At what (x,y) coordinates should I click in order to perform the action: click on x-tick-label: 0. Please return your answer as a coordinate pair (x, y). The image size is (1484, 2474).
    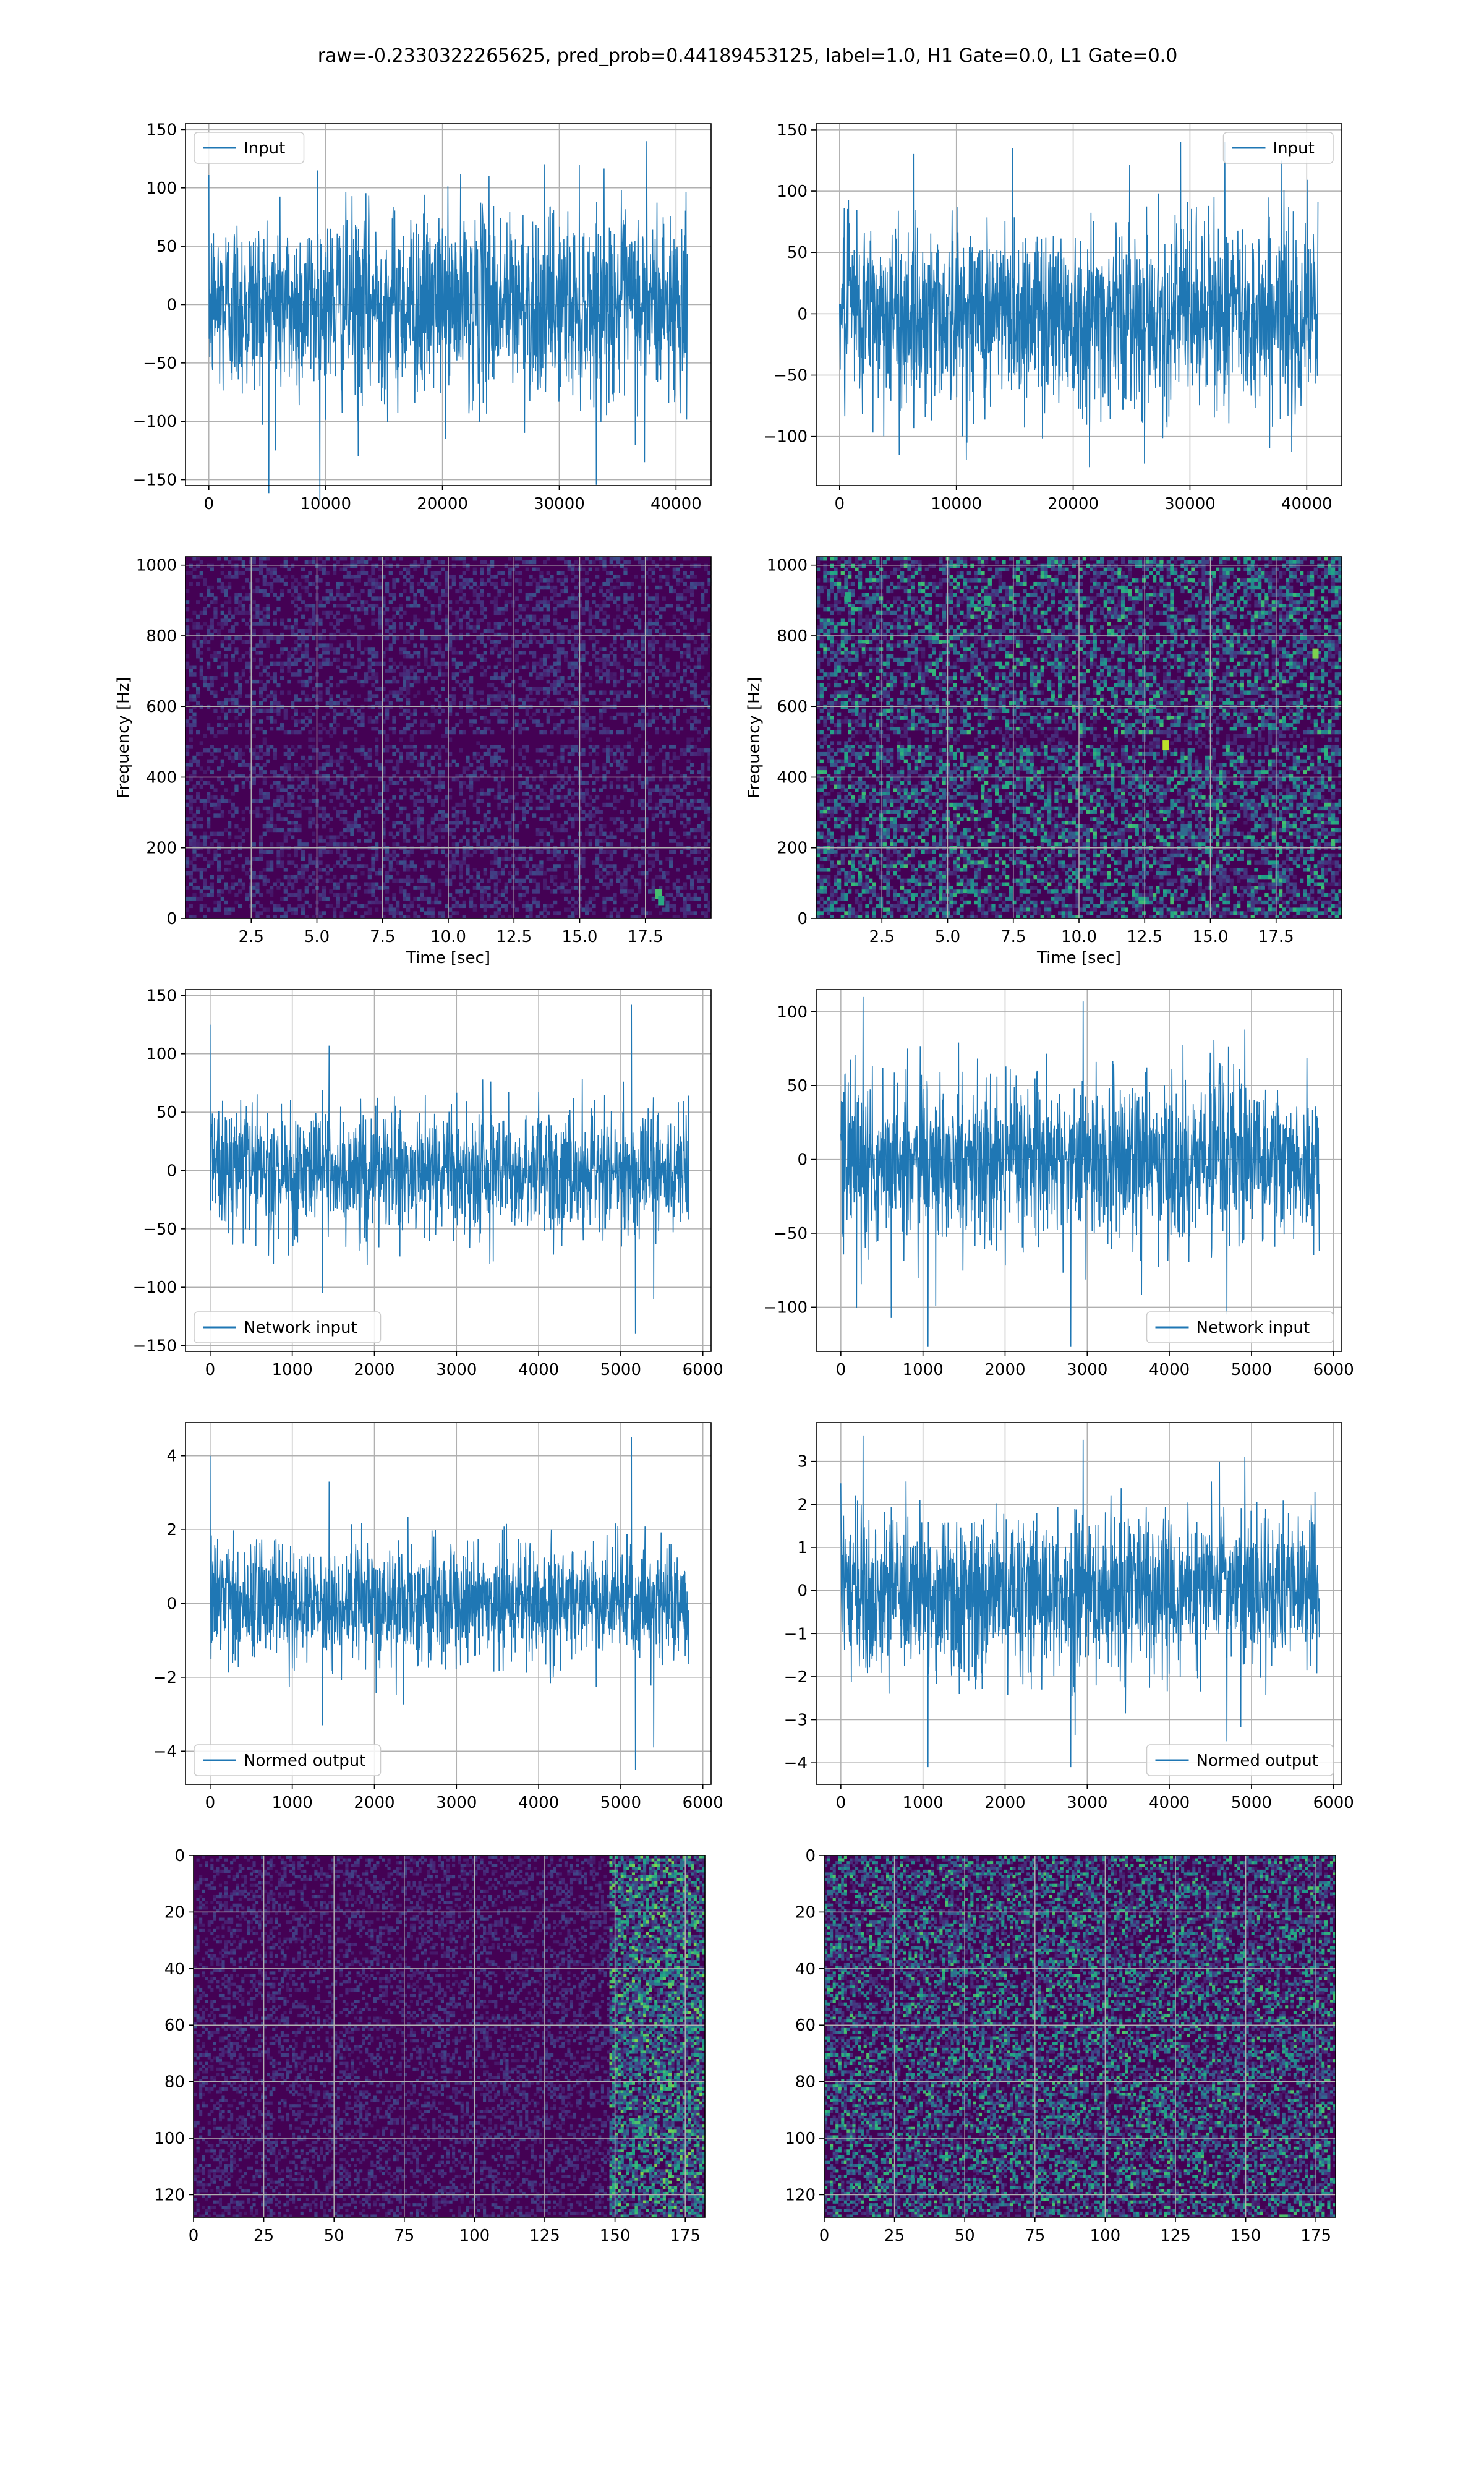
    Looking at the image, I should click on (840, 504).